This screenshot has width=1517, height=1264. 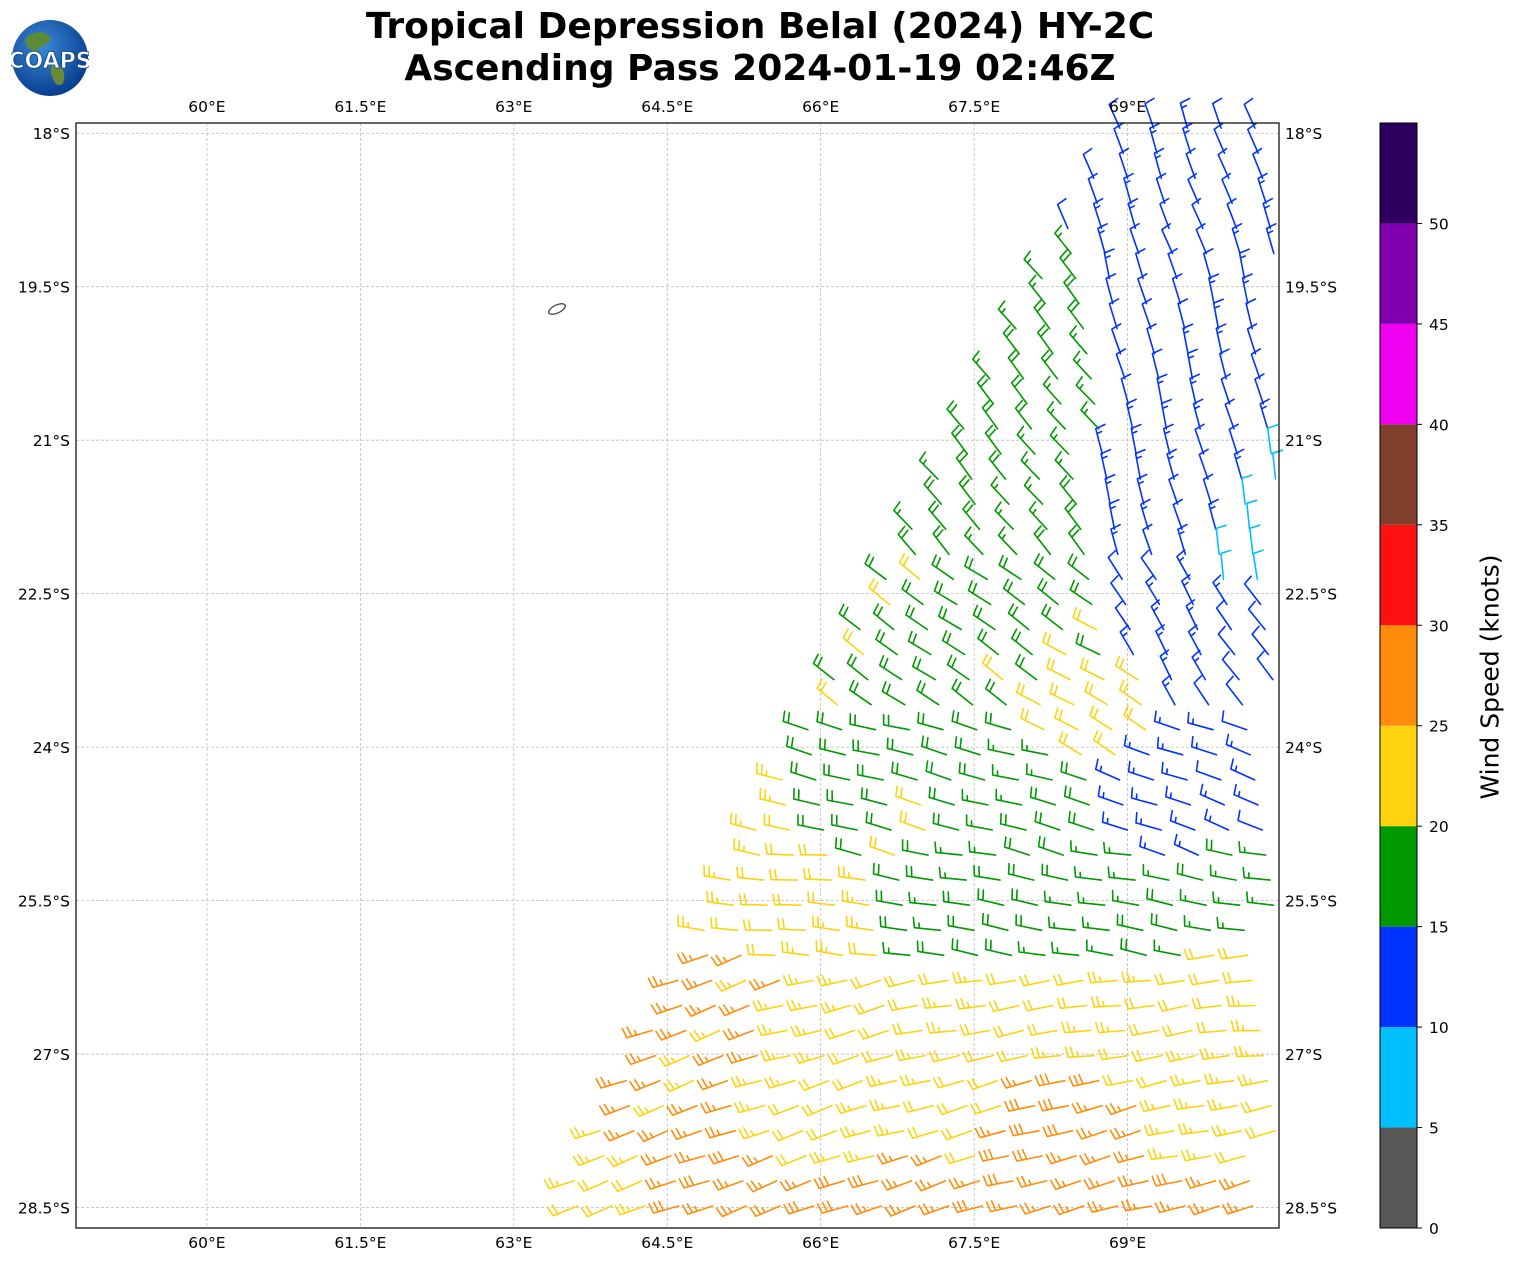 What do you see at coordinates (51, 441) in the screenshot?
I see `lat-tick-label: 21°S` at bounding box center [51, 441].